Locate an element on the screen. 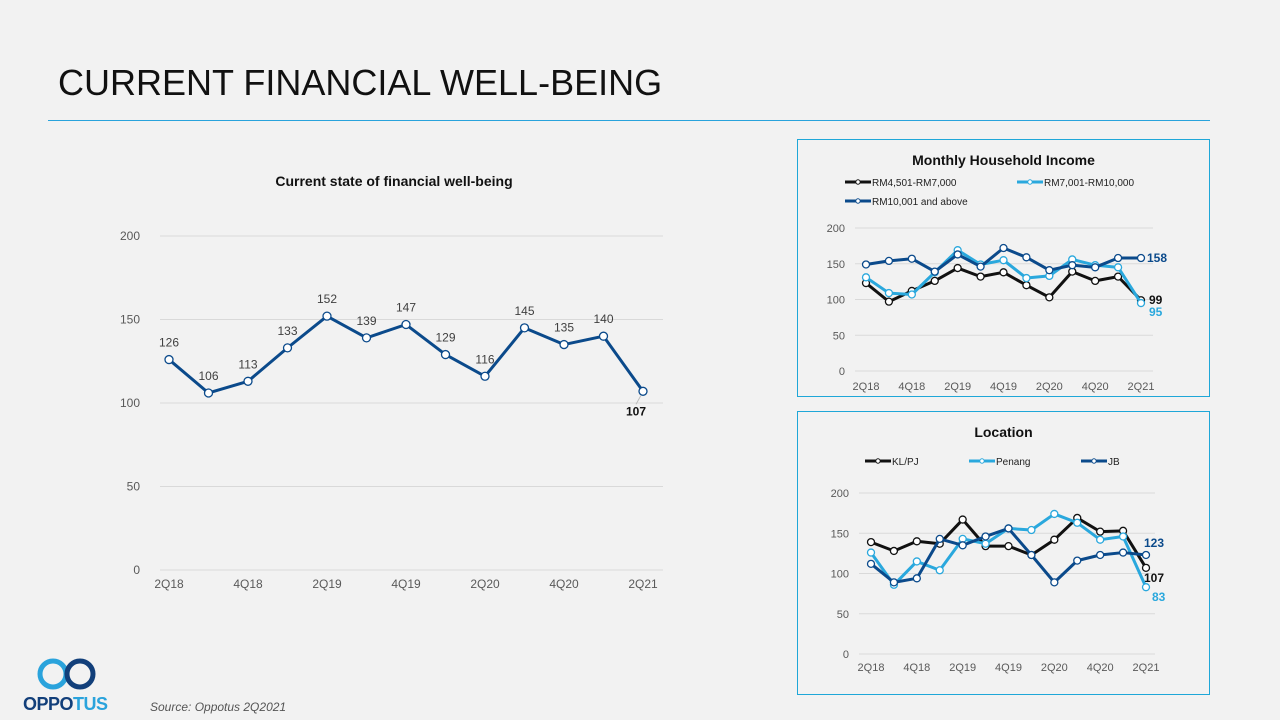 This screenshot has width=1280, height=720. series-line is located at coordinates (1008, 555).